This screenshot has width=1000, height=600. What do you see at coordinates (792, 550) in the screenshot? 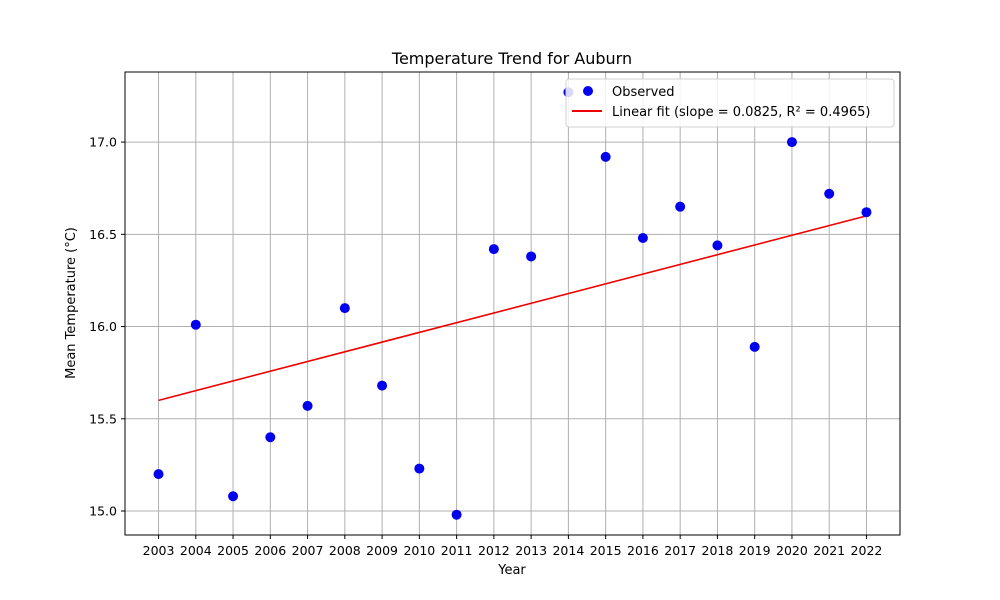
I see `x-tick-label: 2020` at bounding box center [792, 550].